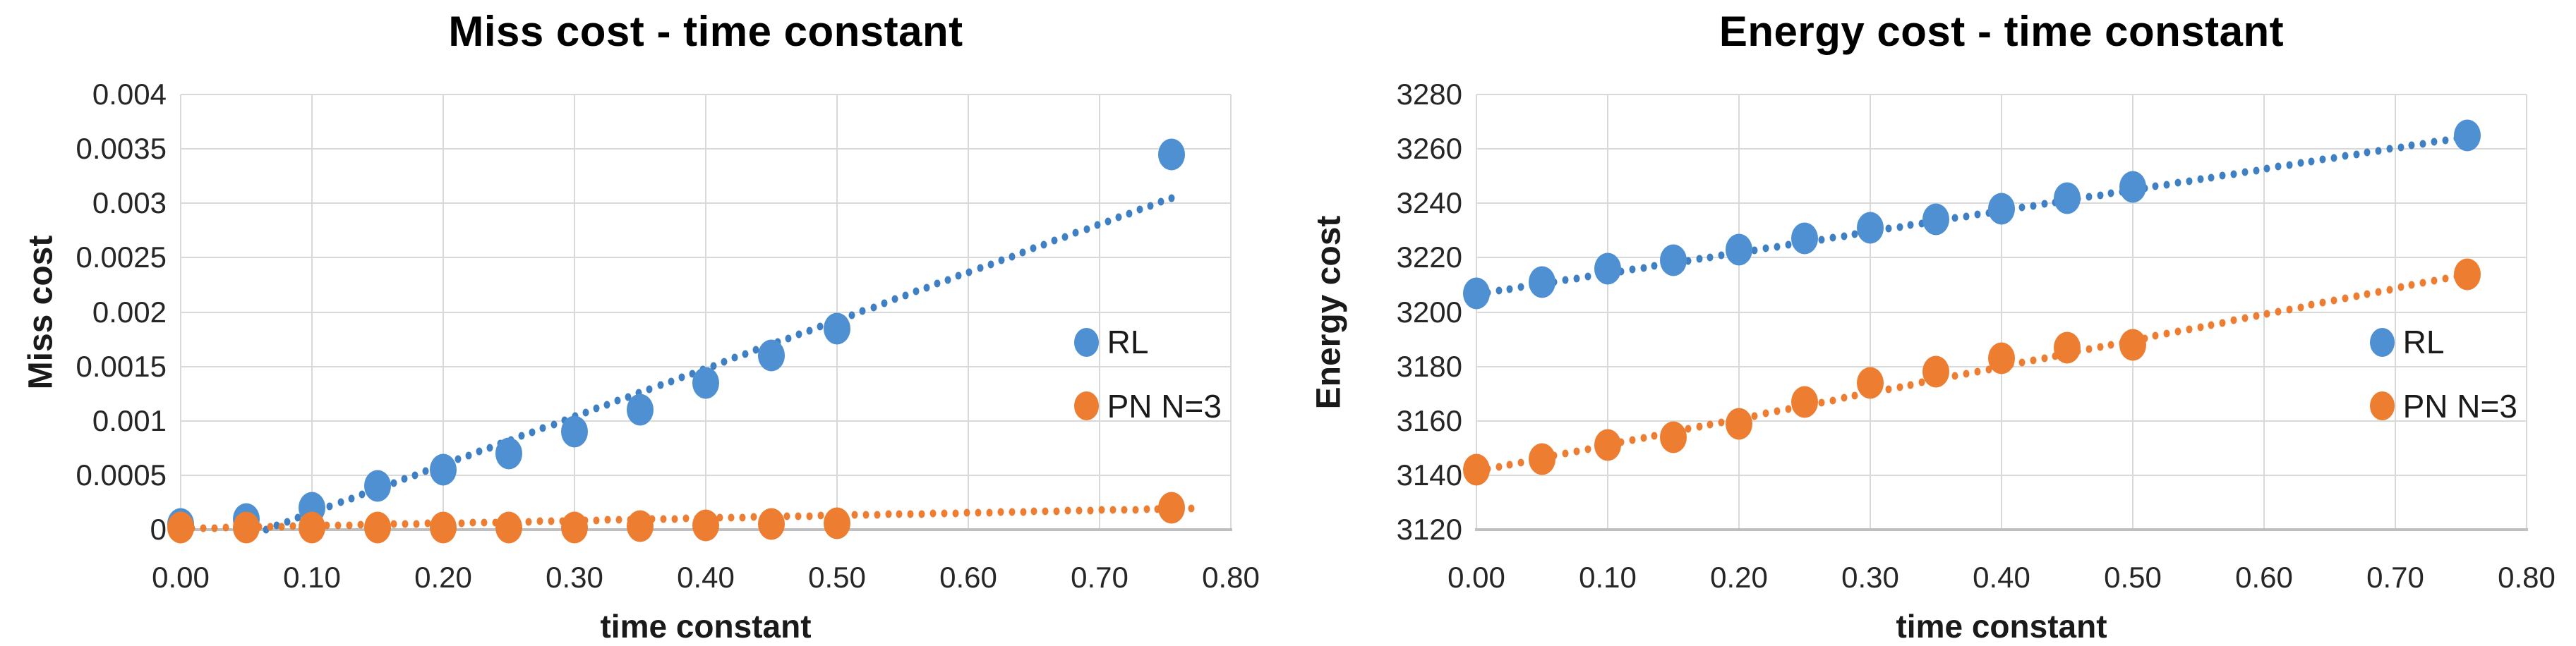 This screenshot has width=2576, height=646. I want to click on x-tick-label: 0.20, so click(443, 577).